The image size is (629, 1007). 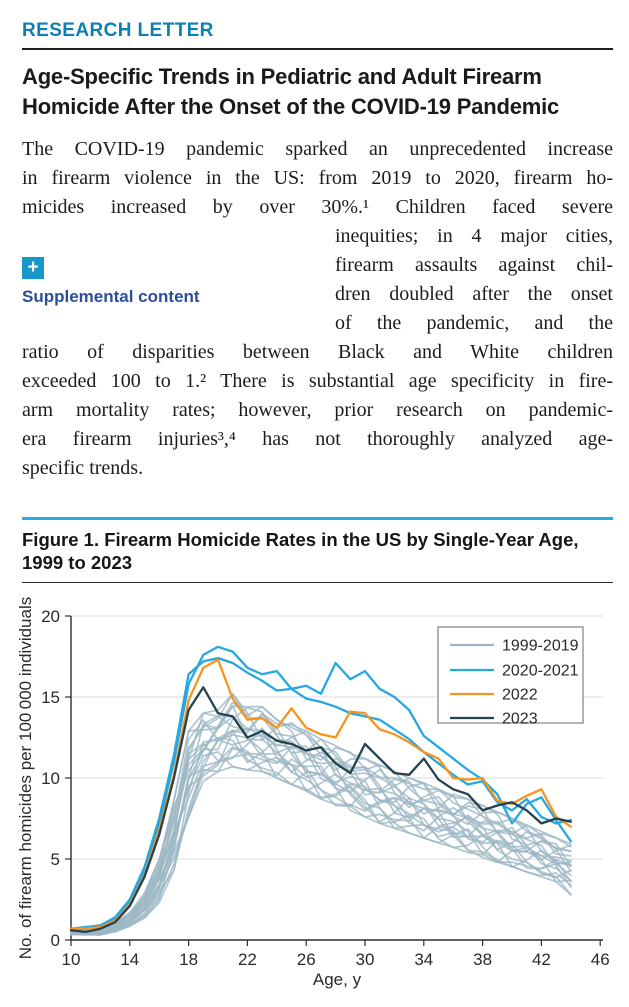 What do you see at coordinates (474, 236) in the screenshot?
I see `body-line: inequities; in 4 major cities,` at bounding box center [474, 236].